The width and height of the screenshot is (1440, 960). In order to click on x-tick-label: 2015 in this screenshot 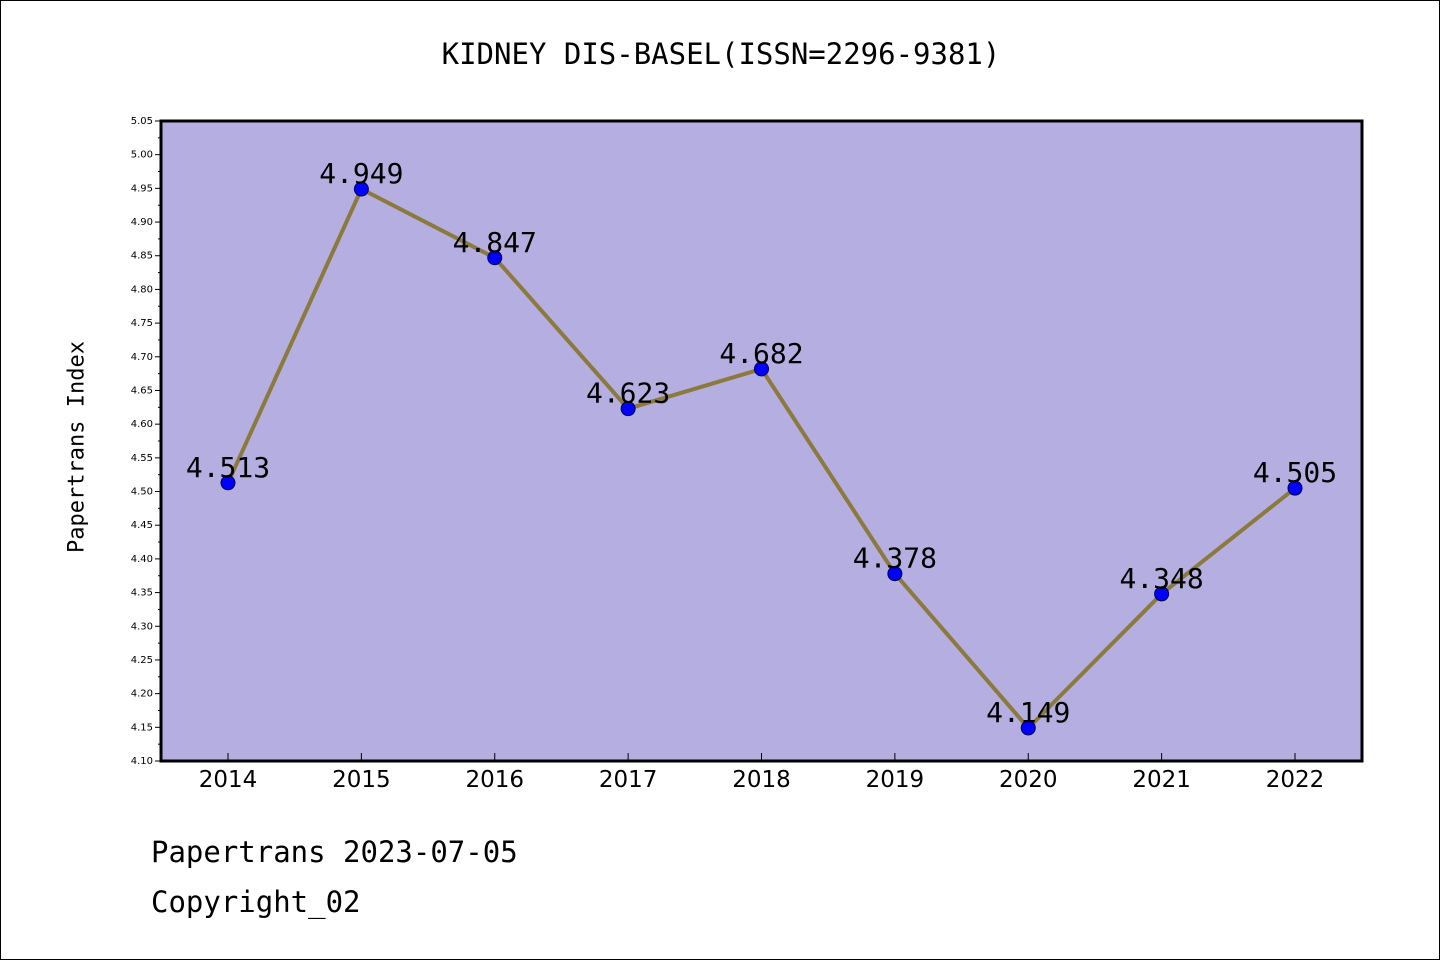, I will do `click(361, 780)`.